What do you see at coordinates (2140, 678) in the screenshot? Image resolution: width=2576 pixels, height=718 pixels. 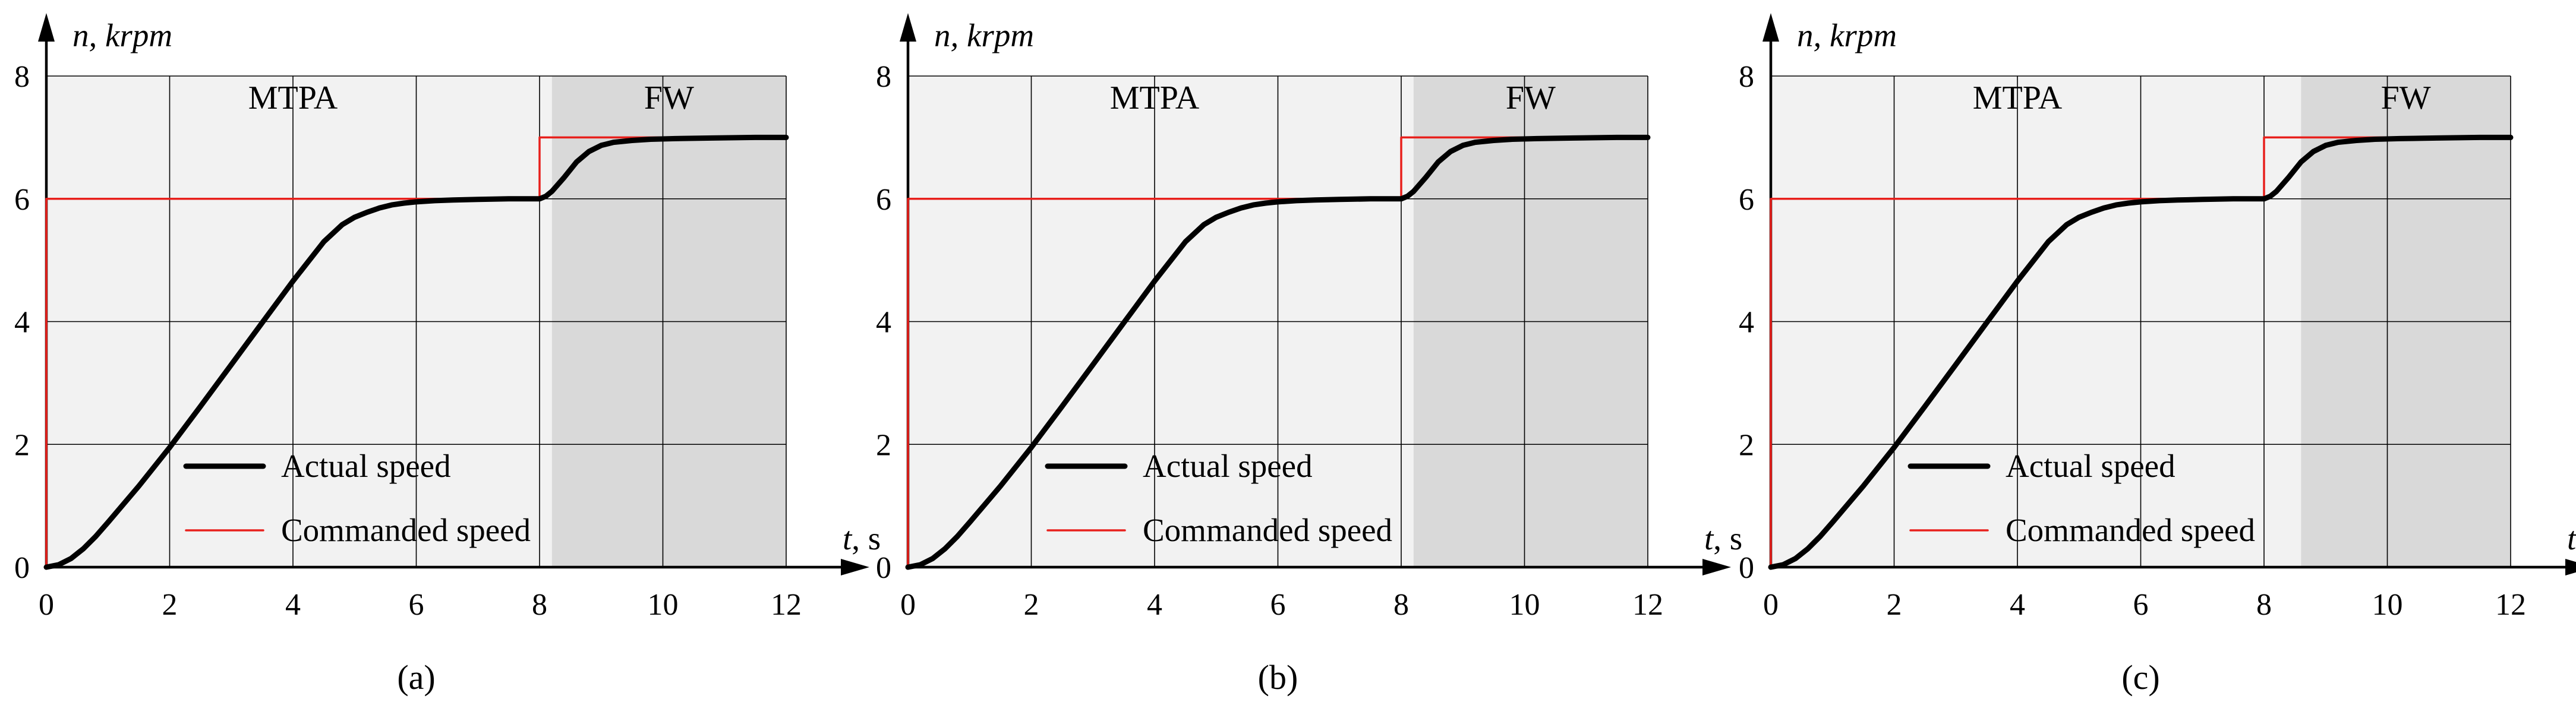 I see `panel-caption: (c)` at bounding box center [2140, 678].